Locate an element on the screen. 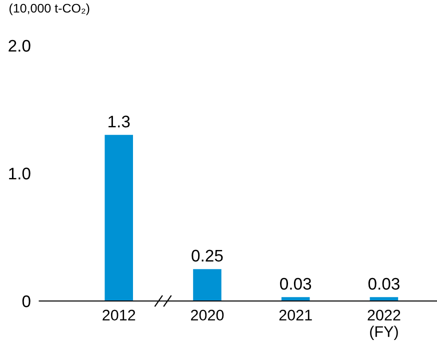 The image size is (437, 350). y-axis-title: (10,000 t-CO₂) is located at coordinates (50, 10).